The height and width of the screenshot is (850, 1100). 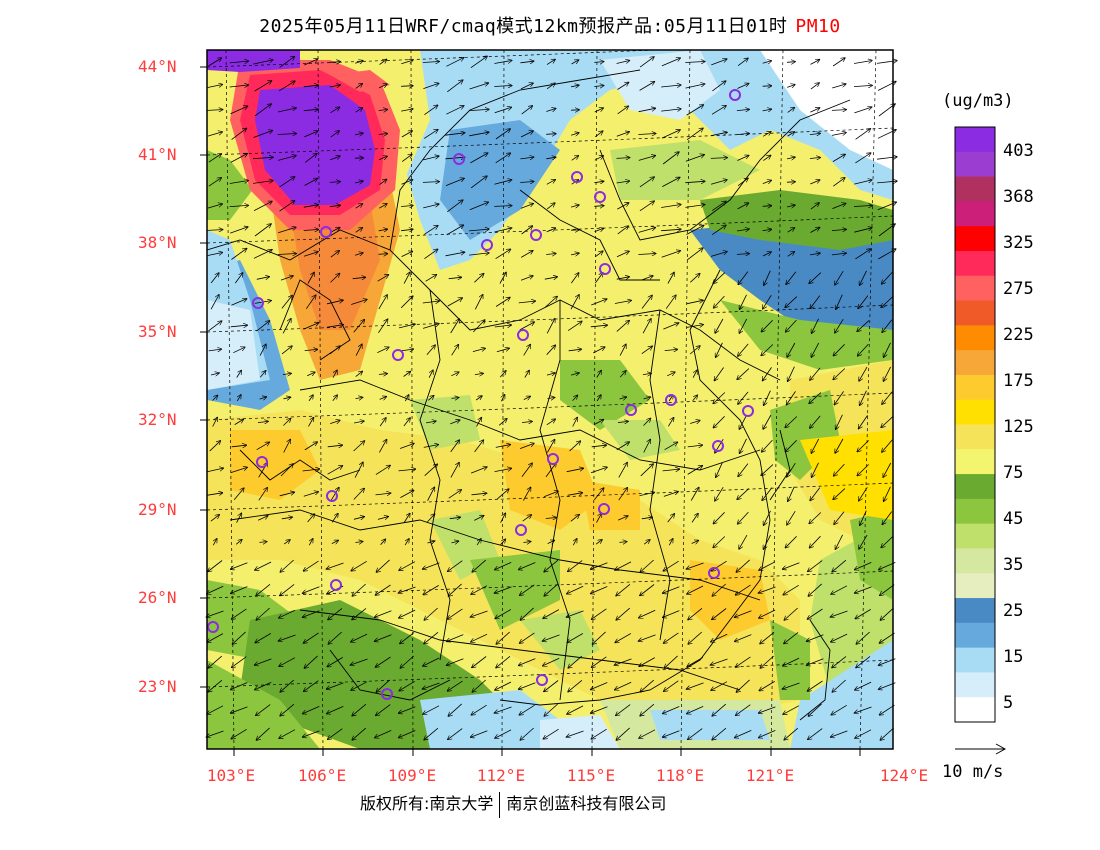 What do you see at coordinates (1018, 381) in the screenshot?
I see `colorbar-label: 175` at bounding box center [1018, 381].